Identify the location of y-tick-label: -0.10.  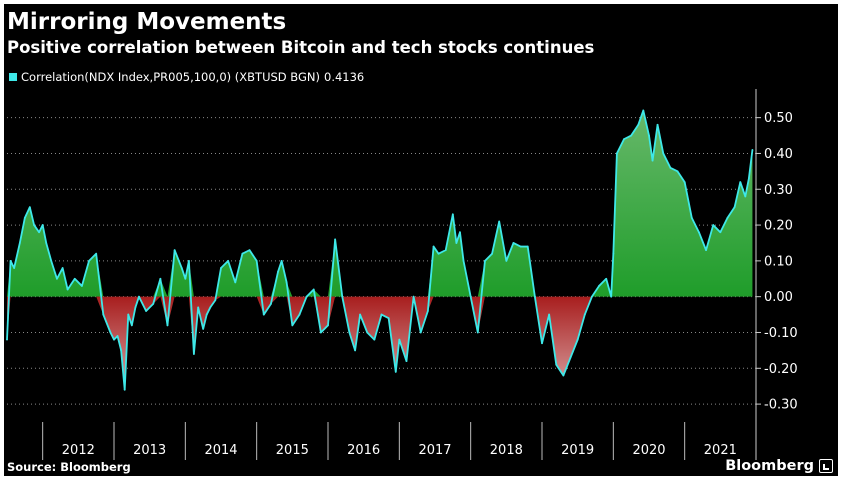
(781, 333).